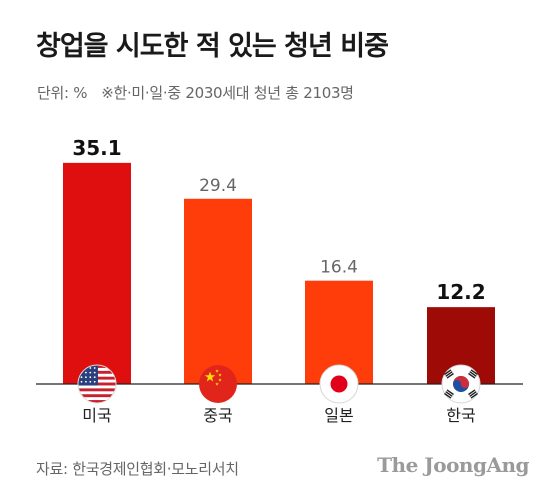 Image resolution: width=559 pixels, height=502 pixels. What do you see at coordinates (227, 93) in the screenshot?
I see `sample-note: ※한·미·일·중 2030세대 청년 총 2103명` at bounding box center [227, 93].